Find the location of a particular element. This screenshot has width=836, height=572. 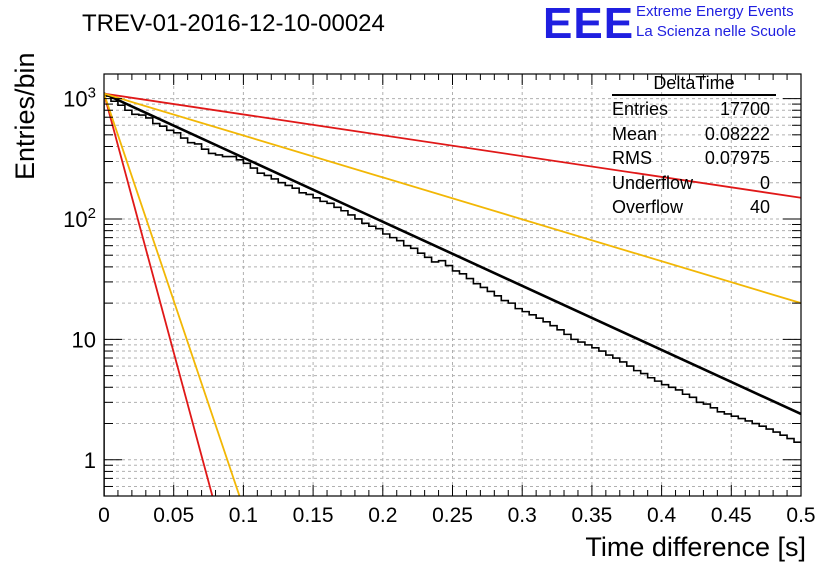

eee-logo: EEE is located at coordinates (589, 24).